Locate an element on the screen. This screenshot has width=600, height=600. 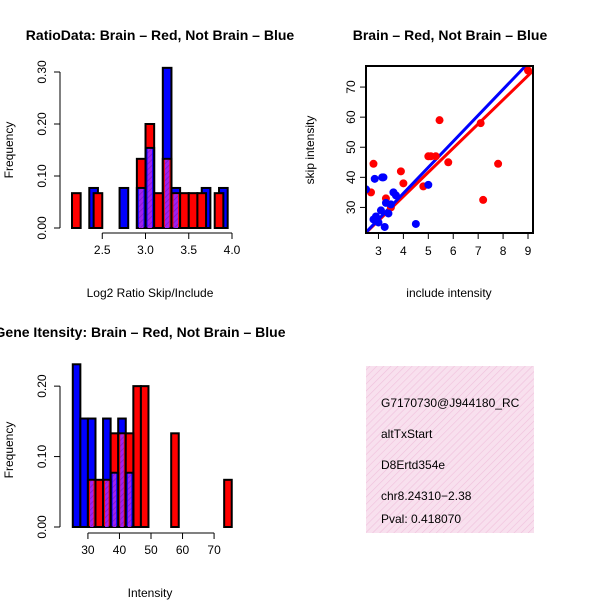
ratio-histogram-title: RatioData: Brain – Red, Not Brain – Blue is located at coordinates (160, 35).